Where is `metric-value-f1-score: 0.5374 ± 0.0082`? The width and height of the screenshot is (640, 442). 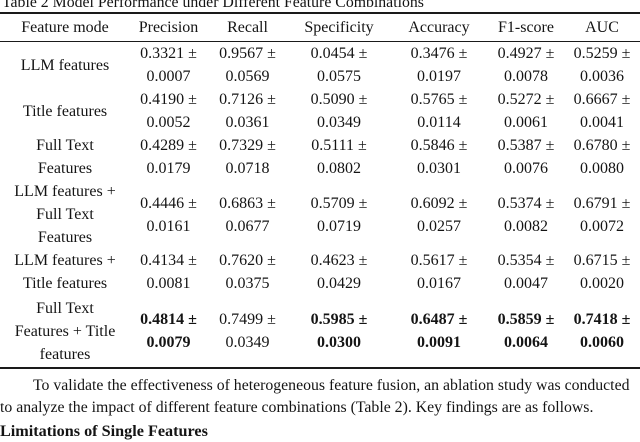 metric-value-f1-score: 0.5374 ± 0.0082 is located at coordinates (526, 214).